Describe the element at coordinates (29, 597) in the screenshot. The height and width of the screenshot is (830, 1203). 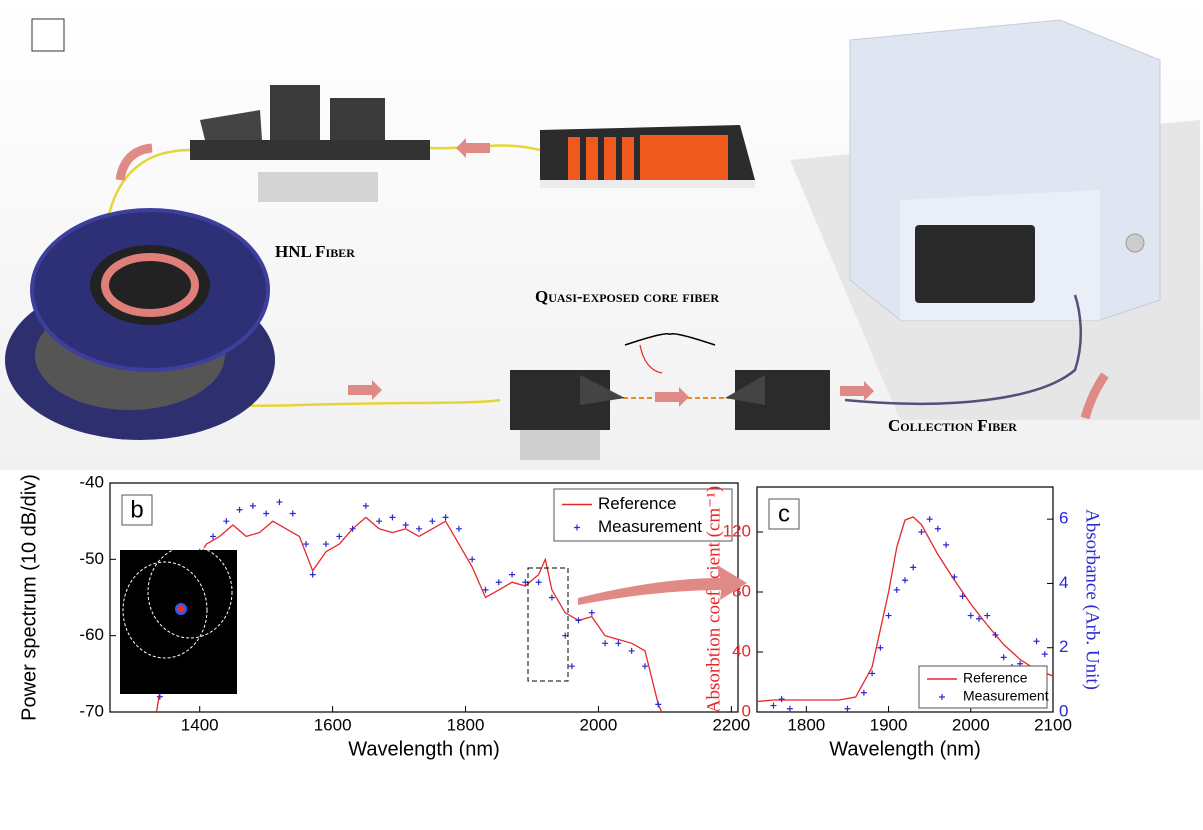
I see `y-axis-label: Power spectrum (10 dB/div)` at that location.